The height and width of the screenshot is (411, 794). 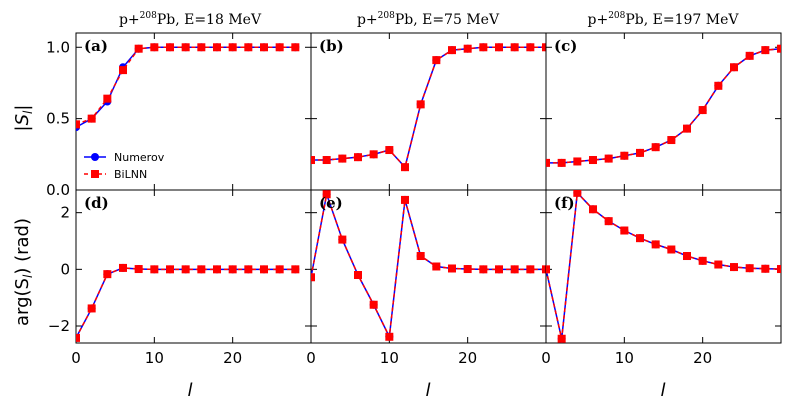 I want to click on panel-2: (b), so click(x=428, y=111).